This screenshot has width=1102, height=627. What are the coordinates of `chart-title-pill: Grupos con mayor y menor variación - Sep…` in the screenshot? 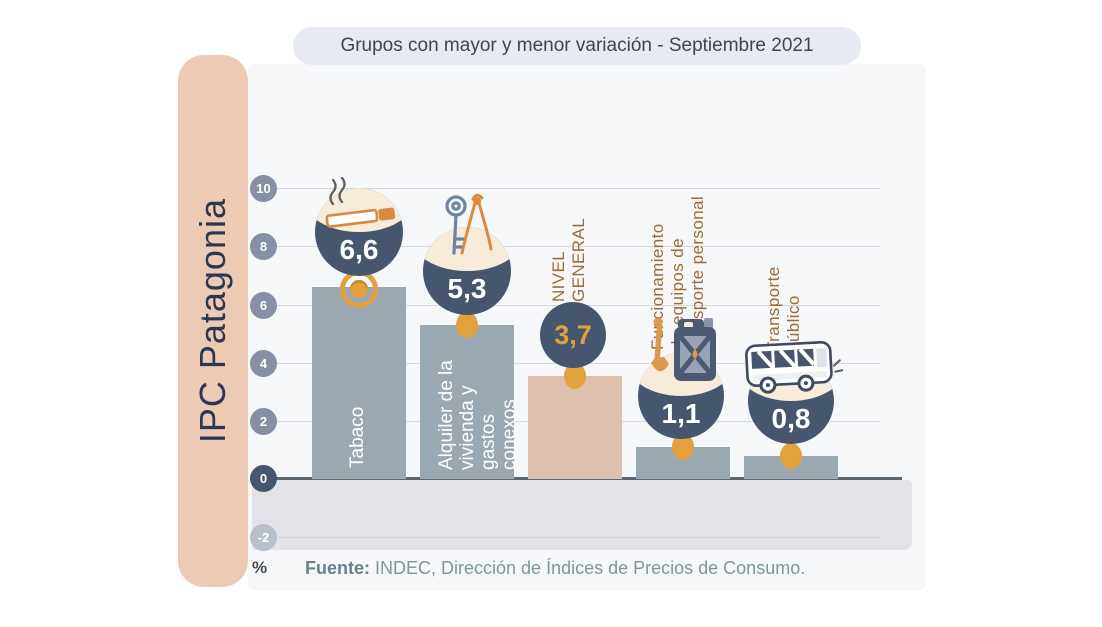 It's located at (577, 46).